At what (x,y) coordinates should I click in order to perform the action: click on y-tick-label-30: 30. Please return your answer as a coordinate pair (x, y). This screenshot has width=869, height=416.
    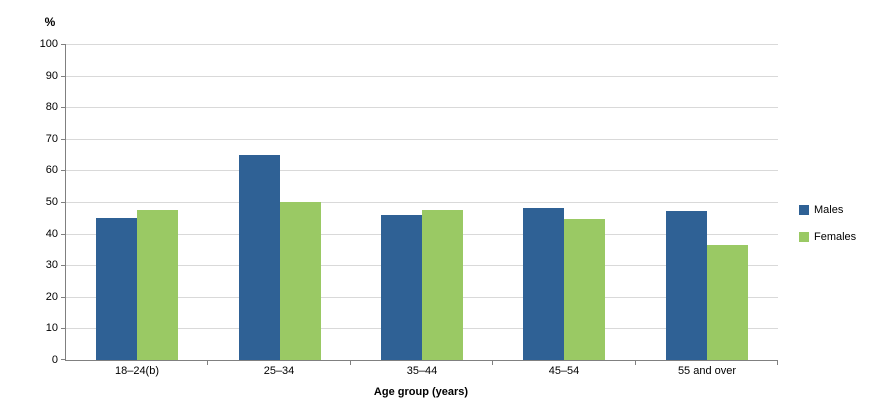
    Looking at the image, I should click on (51, 265).